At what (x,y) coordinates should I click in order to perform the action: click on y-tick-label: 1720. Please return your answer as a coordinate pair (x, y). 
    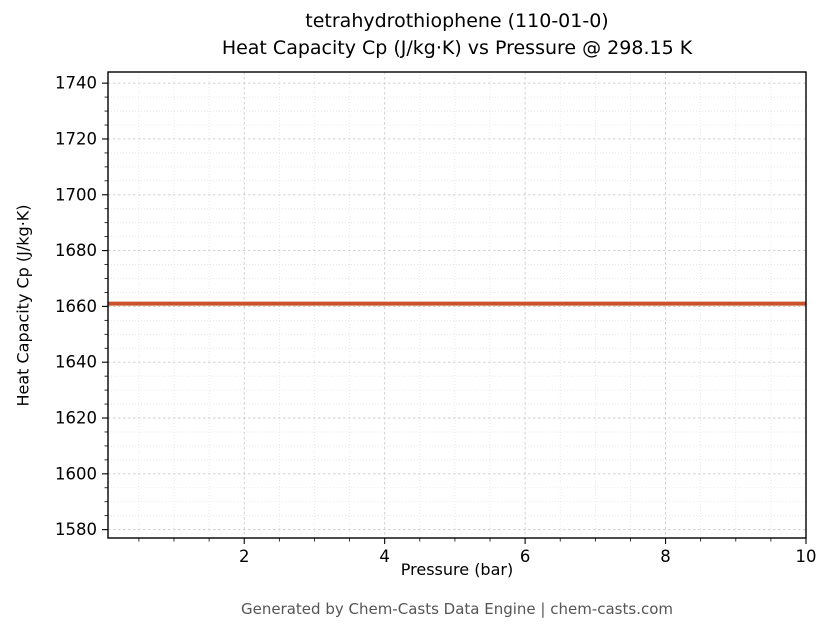
    Looking at the image, I should click on (76, 138).